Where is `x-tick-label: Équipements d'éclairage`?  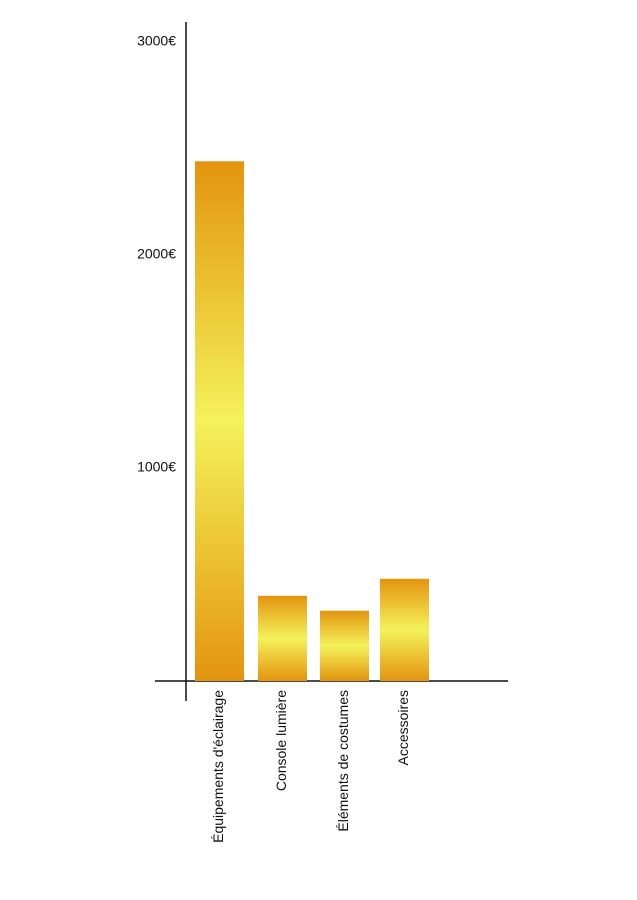 x-tick-label: Équipements d'éclairage is located at coordinates (218, 766).